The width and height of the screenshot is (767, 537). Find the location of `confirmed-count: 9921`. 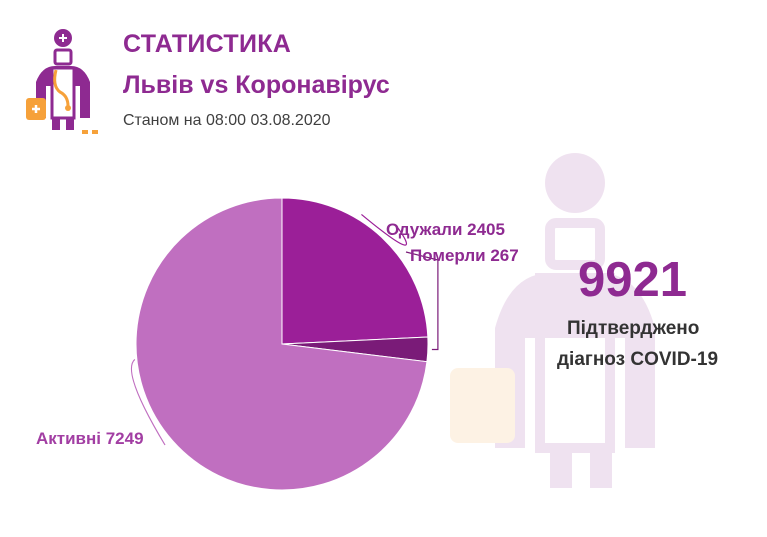

confirmed-count: 9921 is located at coordinates (633, 280).